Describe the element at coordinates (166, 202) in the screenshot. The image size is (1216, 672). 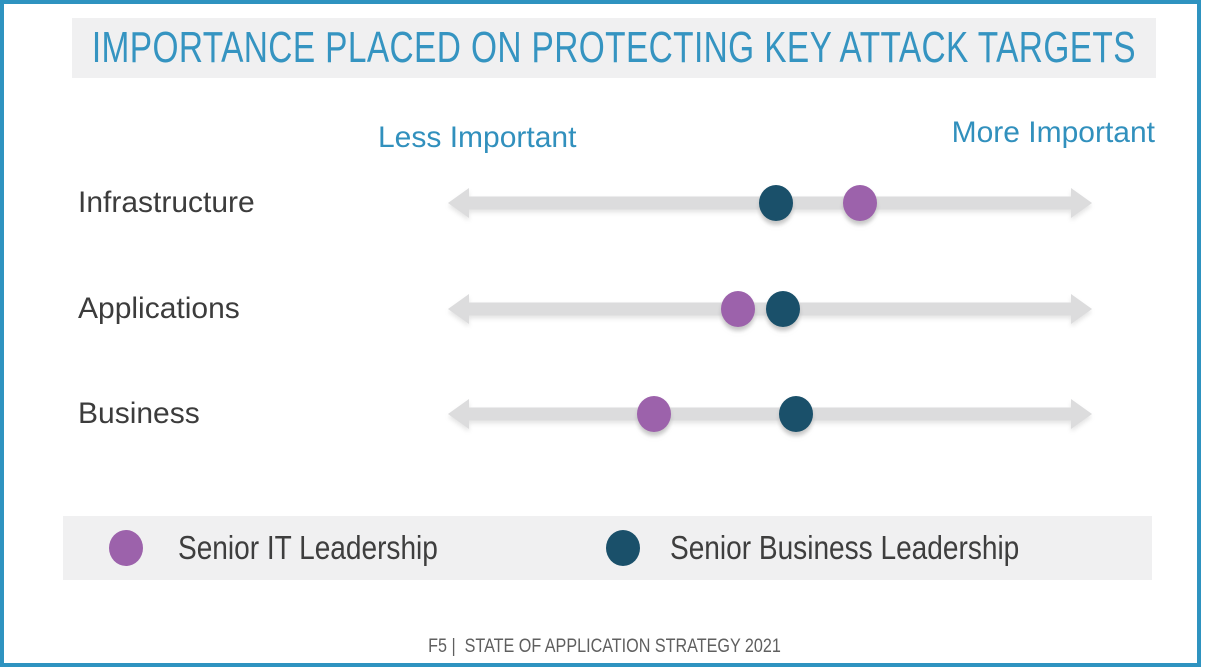
I see `row-label-infrastructure: Infrastructure` at that location.